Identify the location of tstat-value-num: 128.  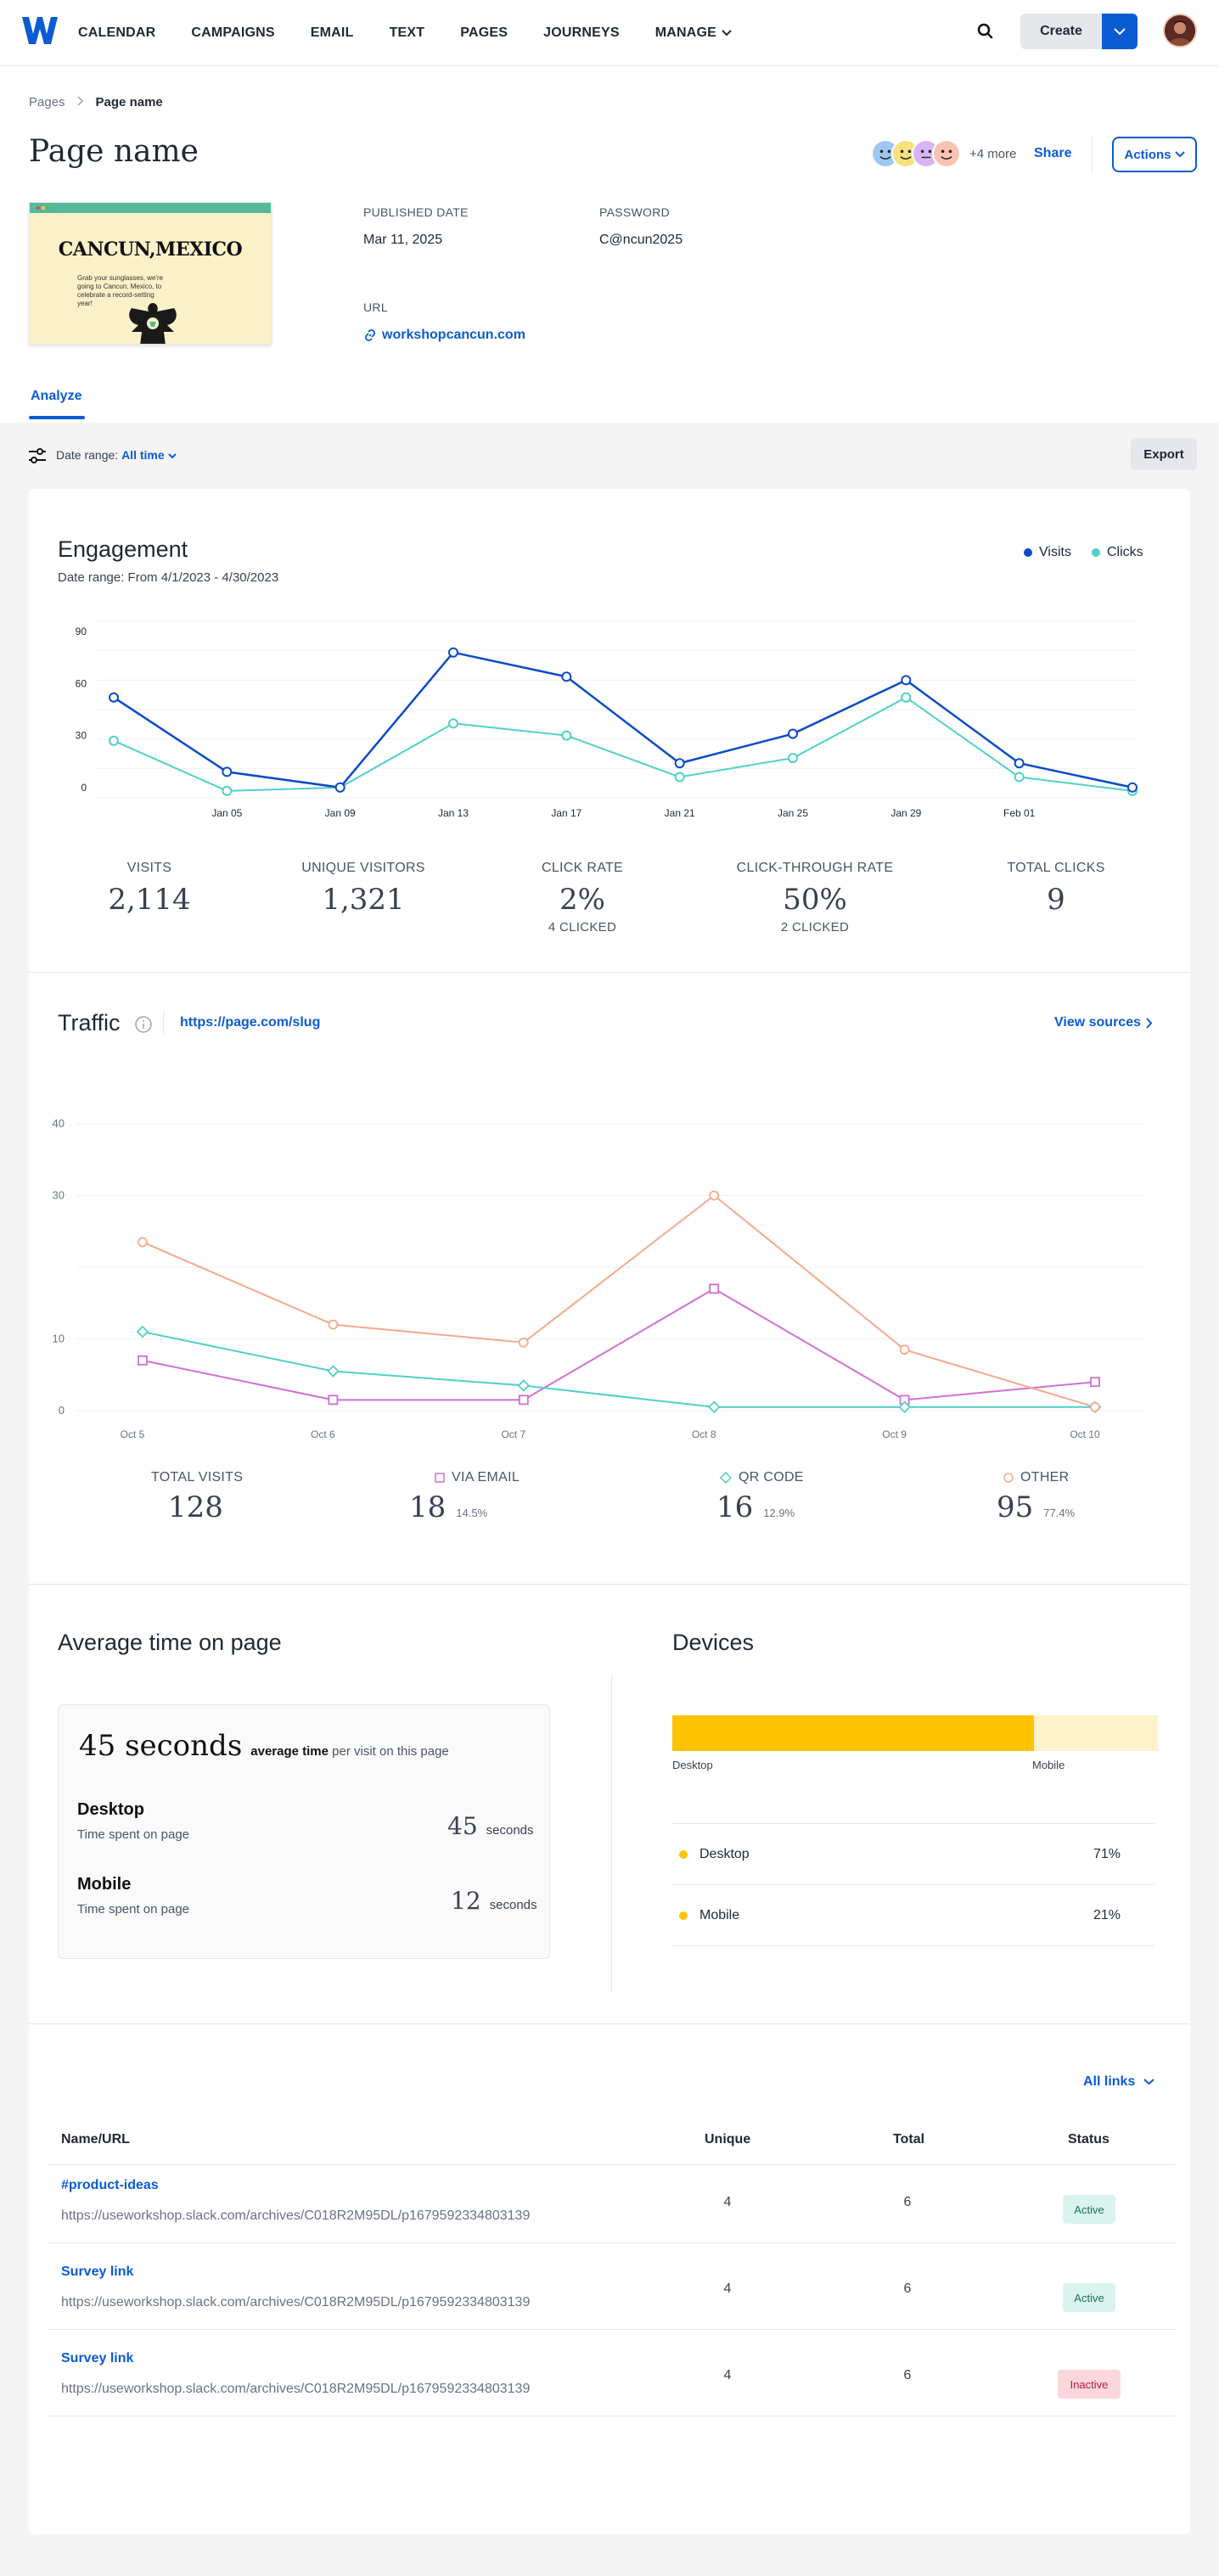
(195, 1507).